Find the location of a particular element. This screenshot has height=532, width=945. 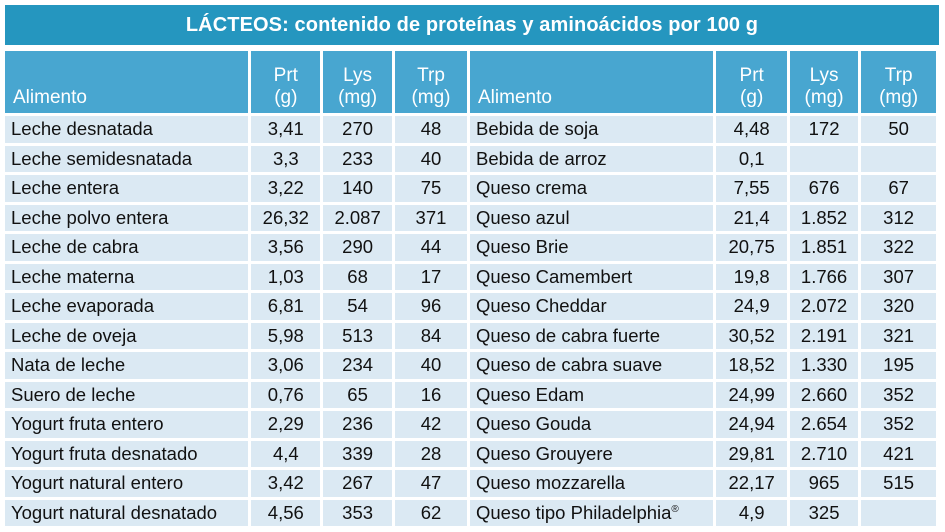

food-name-cell: Leche desnatada is located at coordinates (127, 129).